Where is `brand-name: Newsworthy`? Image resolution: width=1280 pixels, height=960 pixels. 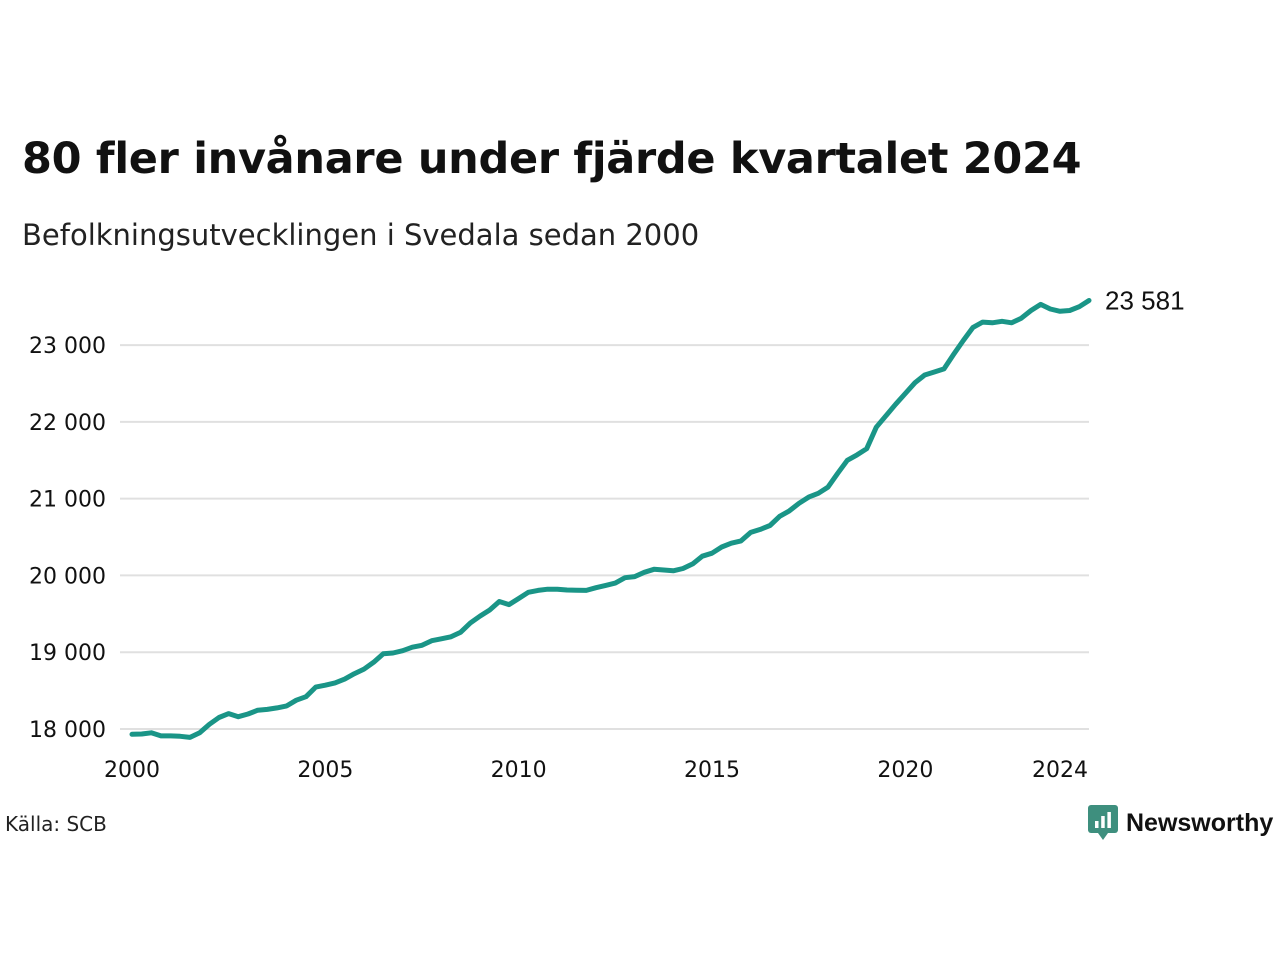 brand-name: Newsworthy is located at coordinates (1200, 822).